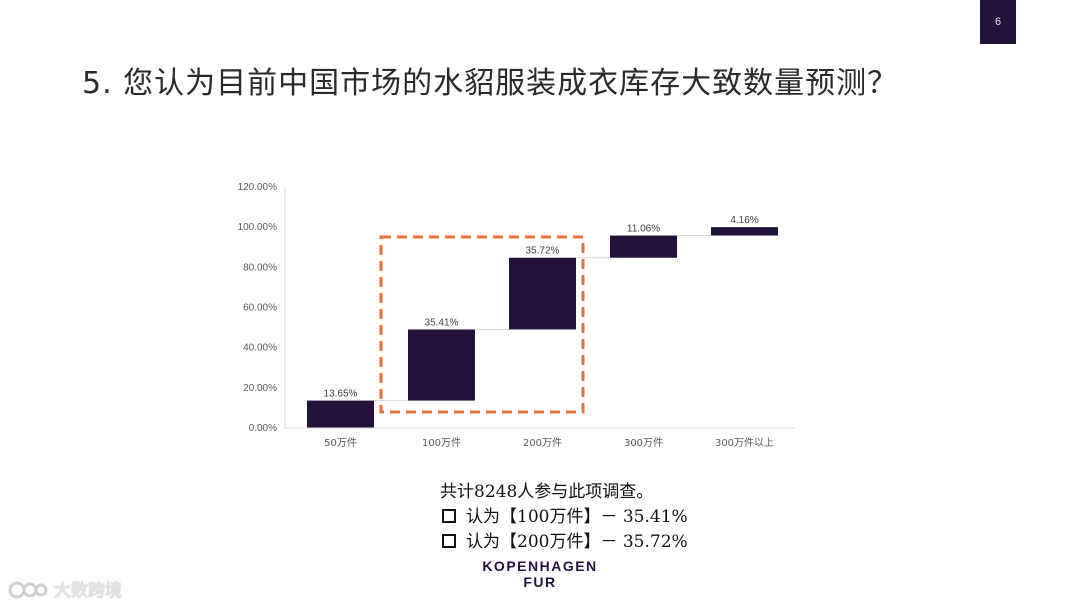  What do you see at coordinates (543, 251) in the screenshot?
I see `data-label: 35.72%` at bounding box center [543, 251].